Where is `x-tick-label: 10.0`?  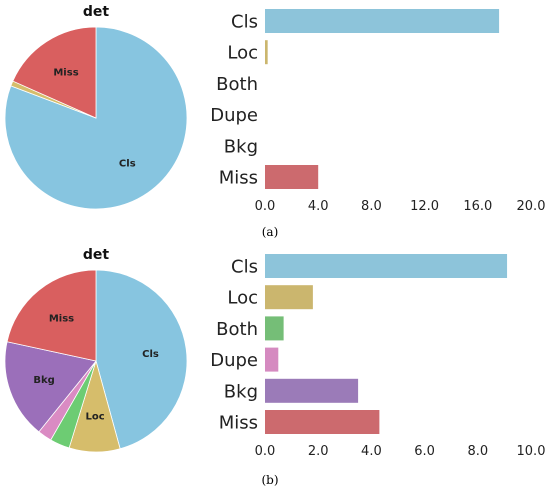 x-tick-label: 10.0 is located at coordinates (531, 451).